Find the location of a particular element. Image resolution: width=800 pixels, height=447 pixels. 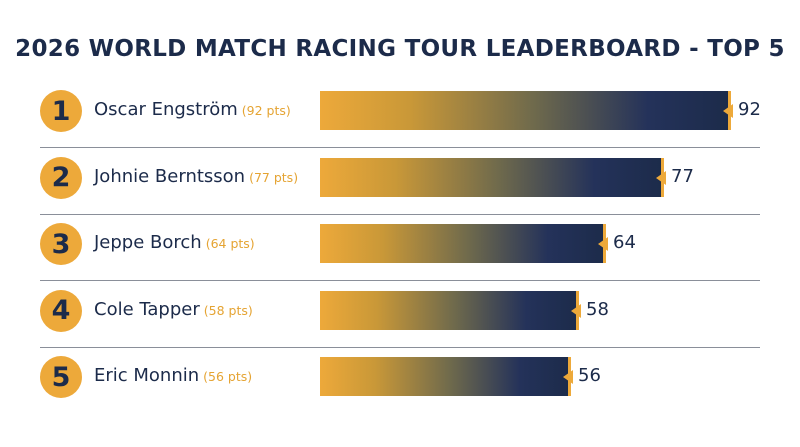

sailor-name: Eric Monnin is located at coordinates (147, 375).